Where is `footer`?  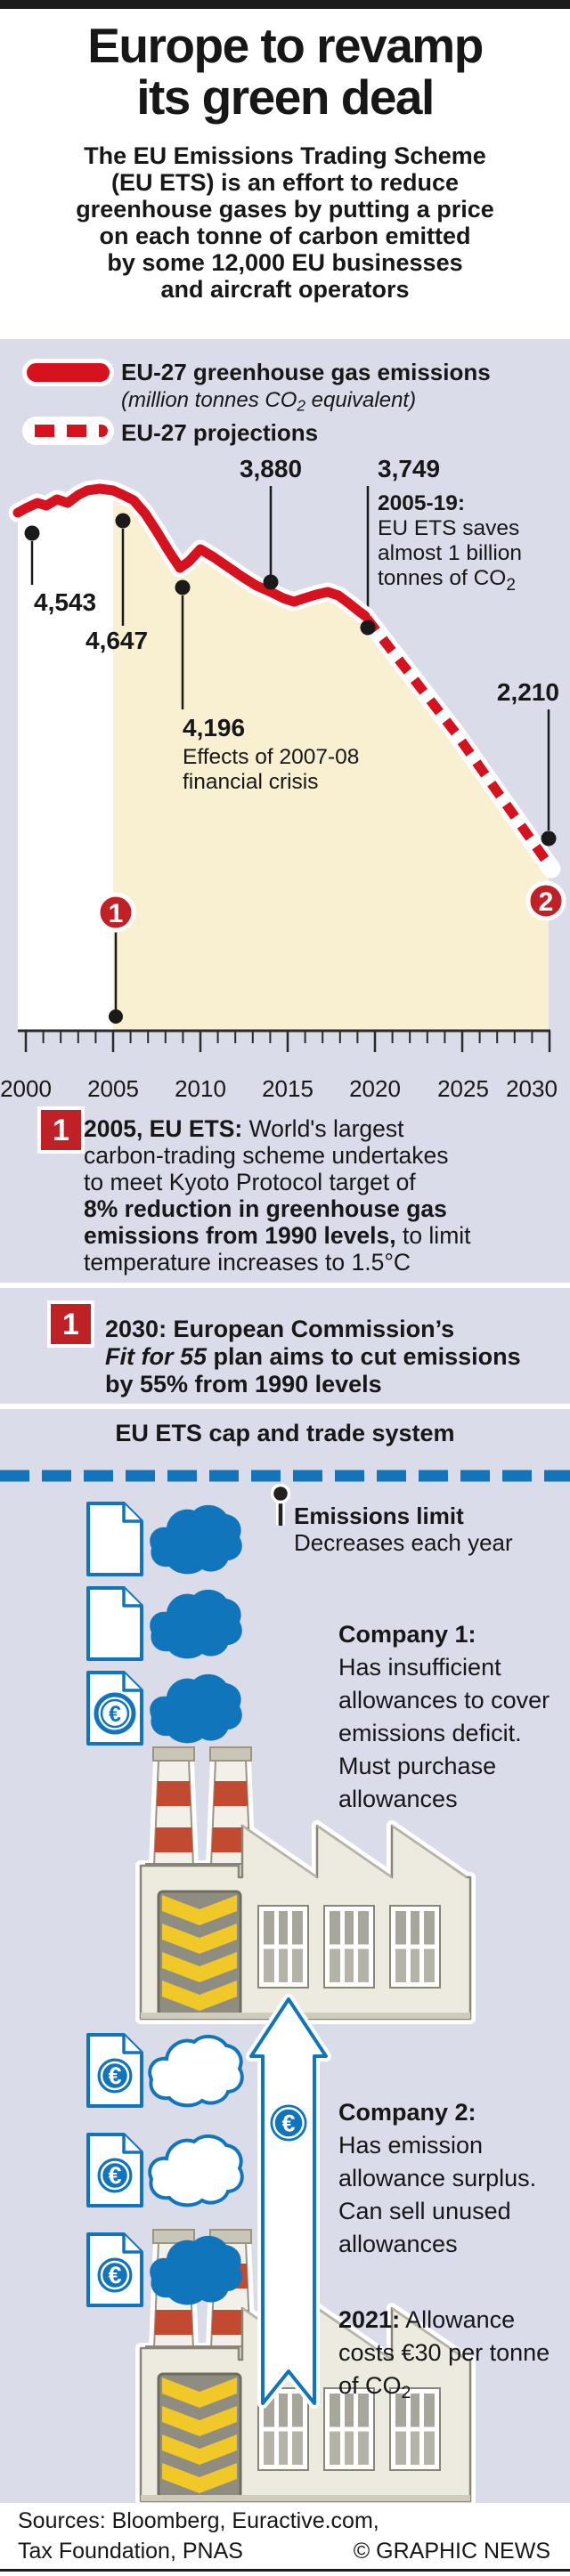 footer is located at coordinates (285, 2540).